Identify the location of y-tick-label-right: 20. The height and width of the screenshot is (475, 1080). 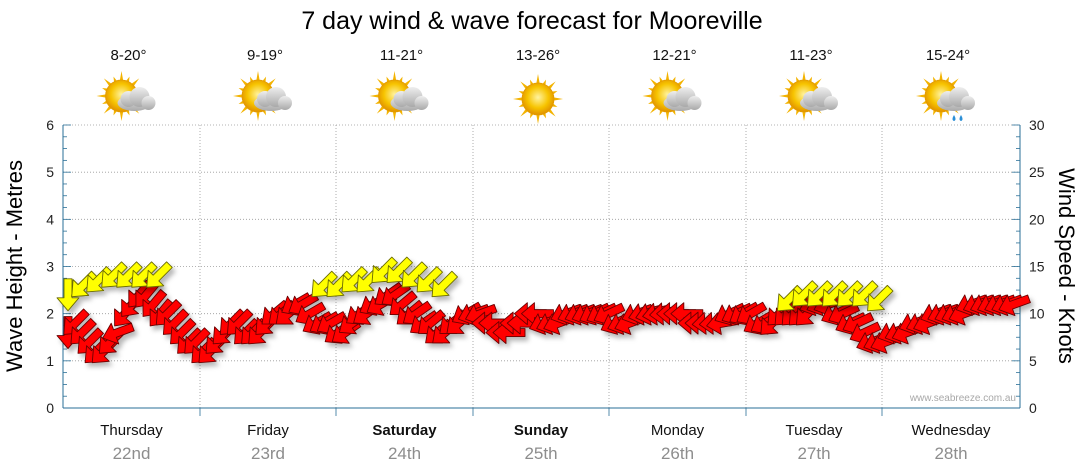
(1037, 219).